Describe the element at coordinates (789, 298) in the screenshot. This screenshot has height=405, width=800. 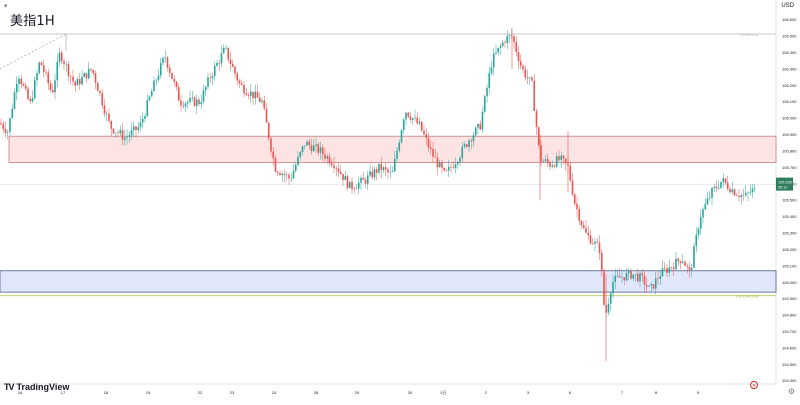
I see `y-tick-label: 104.900` at that location.